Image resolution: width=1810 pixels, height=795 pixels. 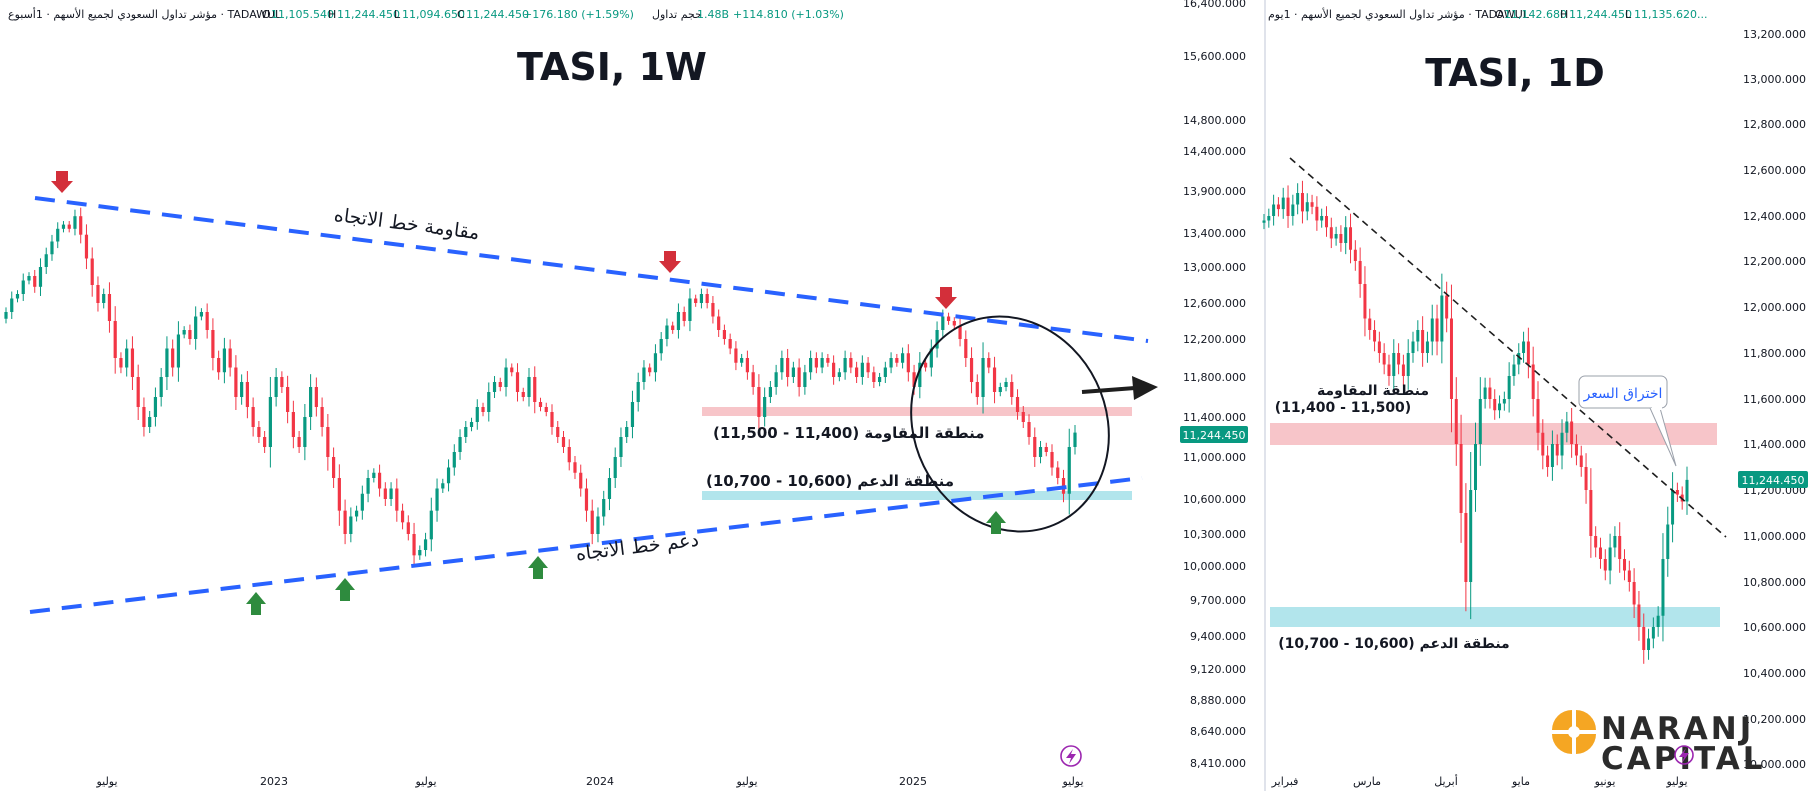 I want to click on daily-y-tick-label: 11,800.000, so click(x=1774, y=353).